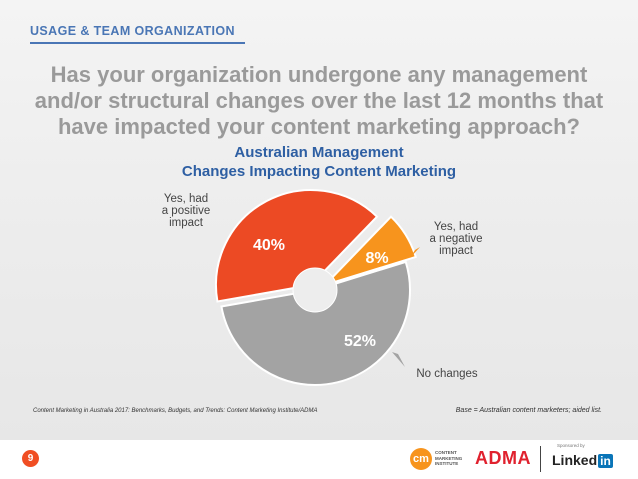 The width and height of the screenshot is (638, 479). Describe the element at coordinates (376, 258) in the screenshot. I see `slice-value-label: 8%` at that location.